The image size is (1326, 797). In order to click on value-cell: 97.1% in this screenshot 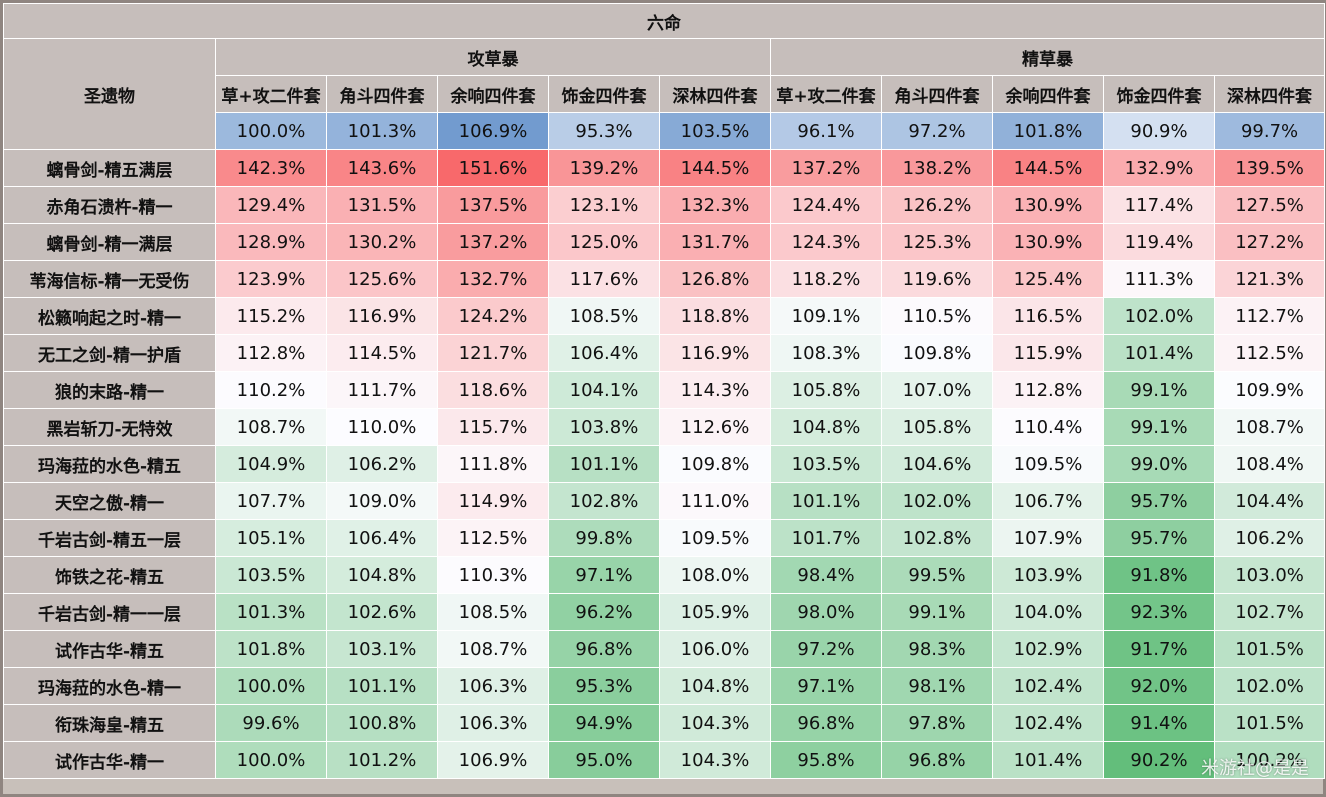, I will do `click(826, 686)`.